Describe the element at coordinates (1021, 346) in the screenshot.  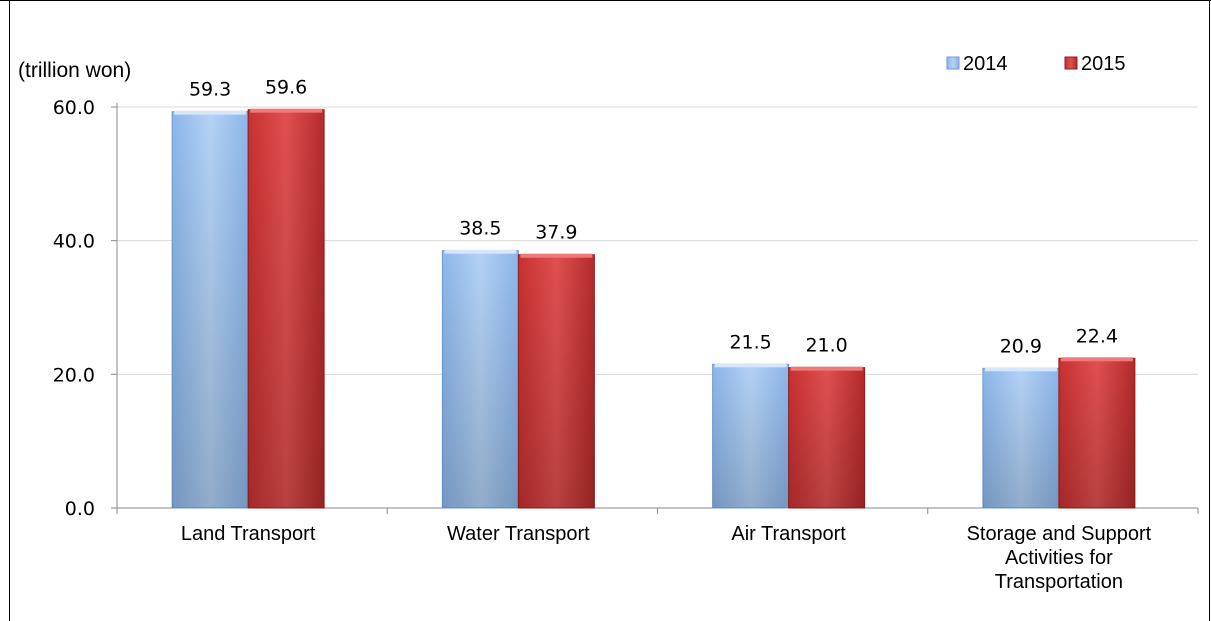
I see `data-label: 20.9` at that location.